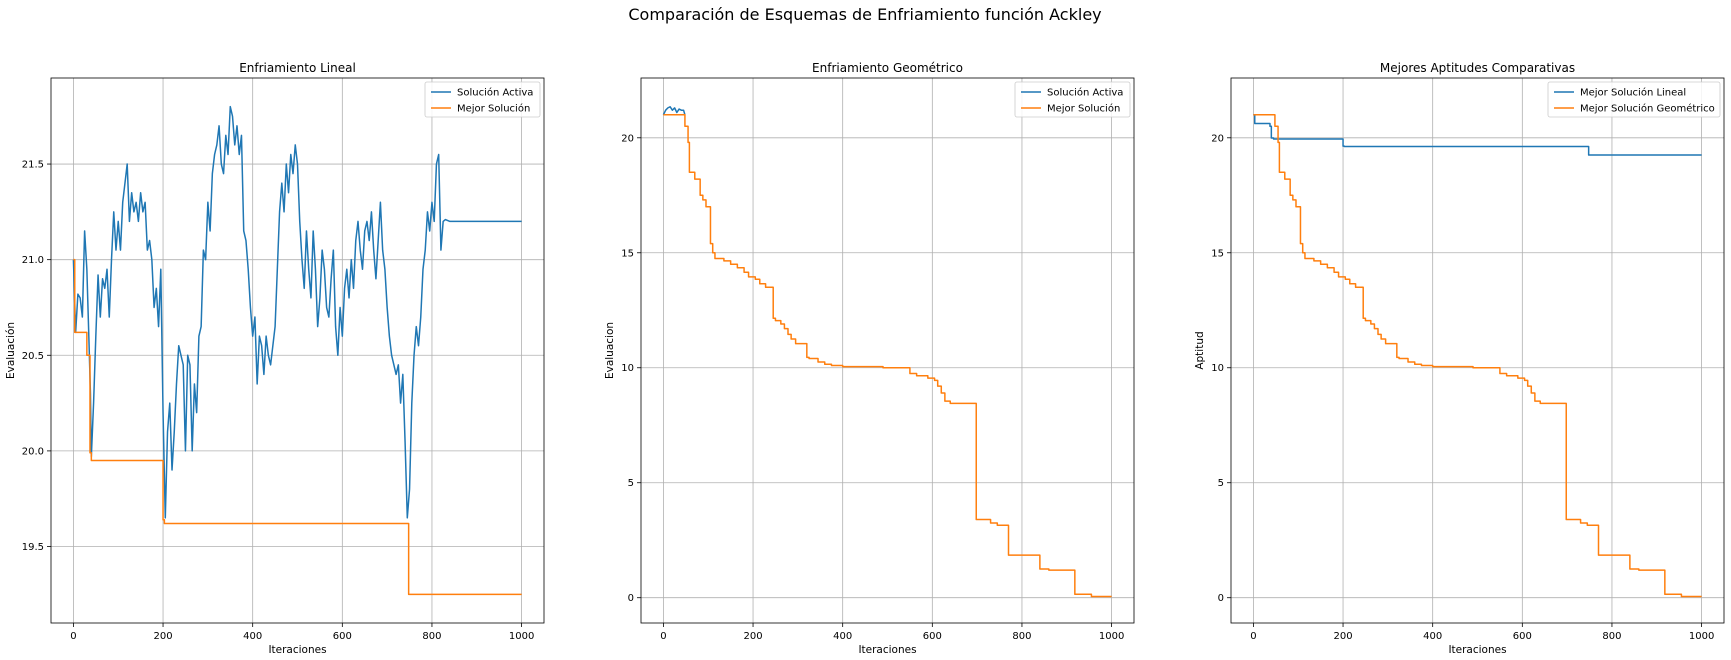  Describe the element at coordinates (1200, 350) in the screenshot. I see `y-axis-label: Aptitud` at that location.